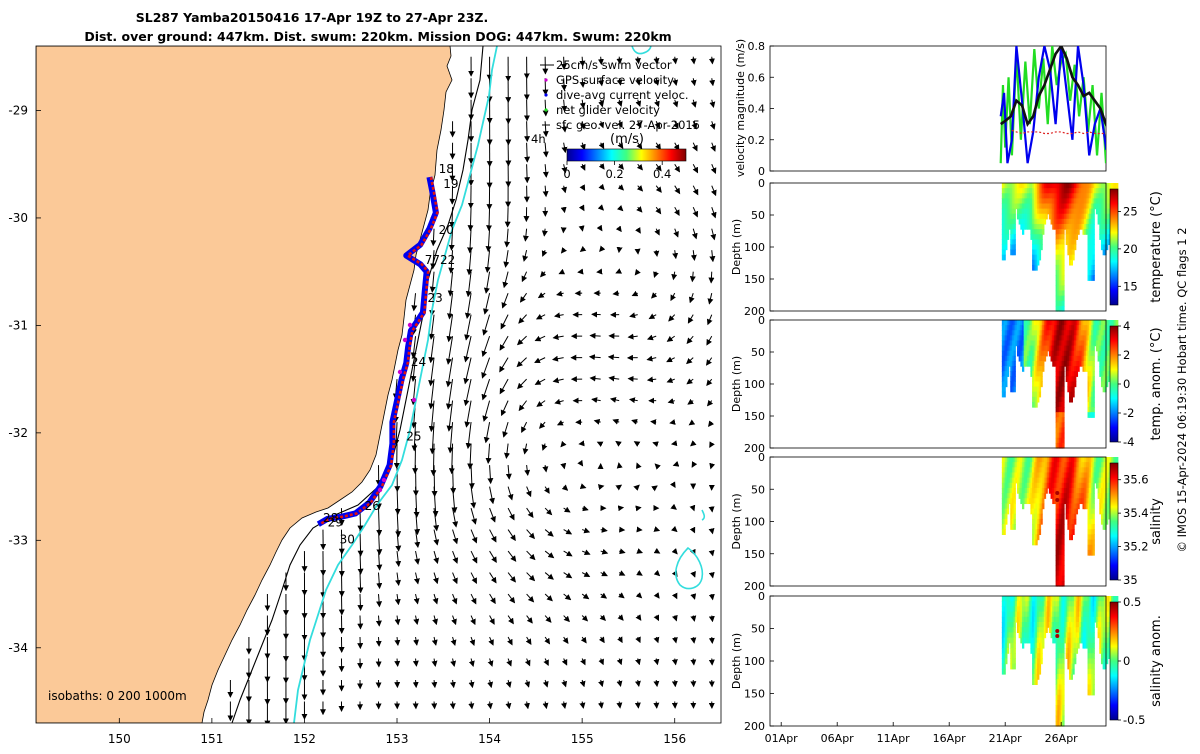 The height and width of the screenshot is (754, 1200). I want to click on date-tick-label: 21Apr, so click(1006, 738).